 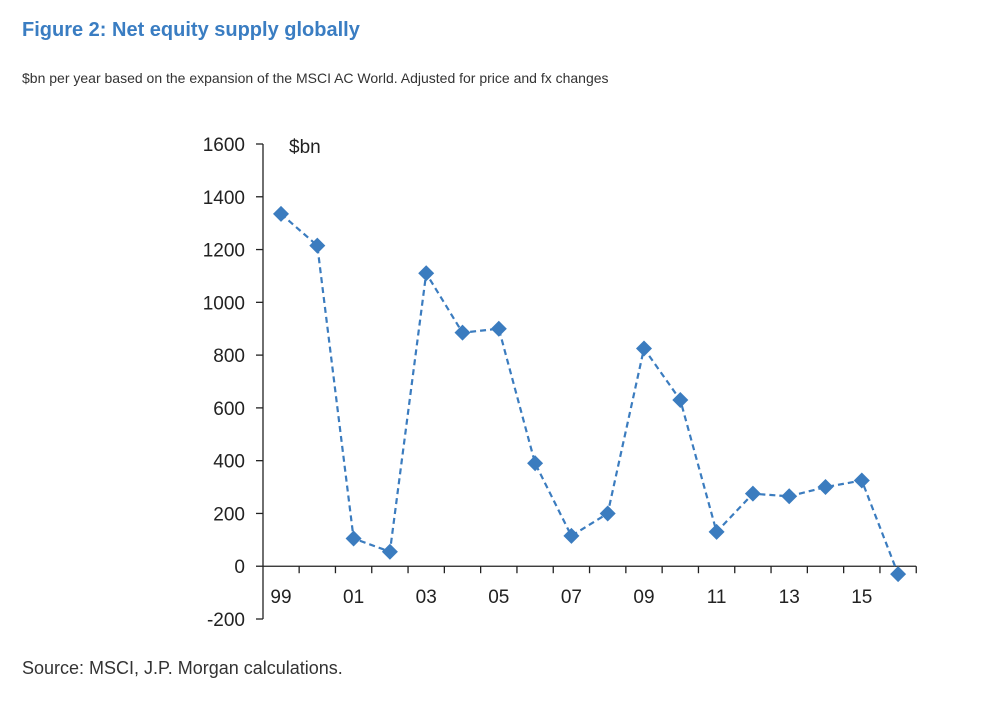 What do you see at coordinates (280, 597) in the screenshot?
I see `x-tick-label: 99` at bounding box center [280, 597].